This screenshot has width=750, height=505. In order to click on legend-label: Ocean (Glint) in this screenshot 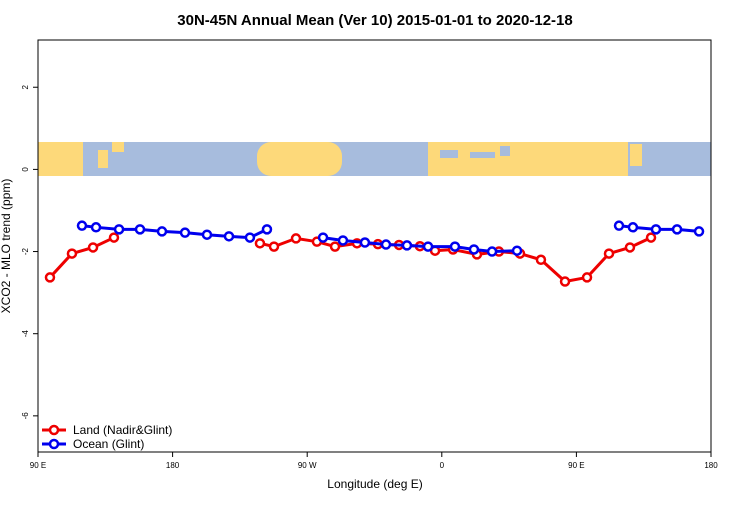, I will do `click(108, 444)`.